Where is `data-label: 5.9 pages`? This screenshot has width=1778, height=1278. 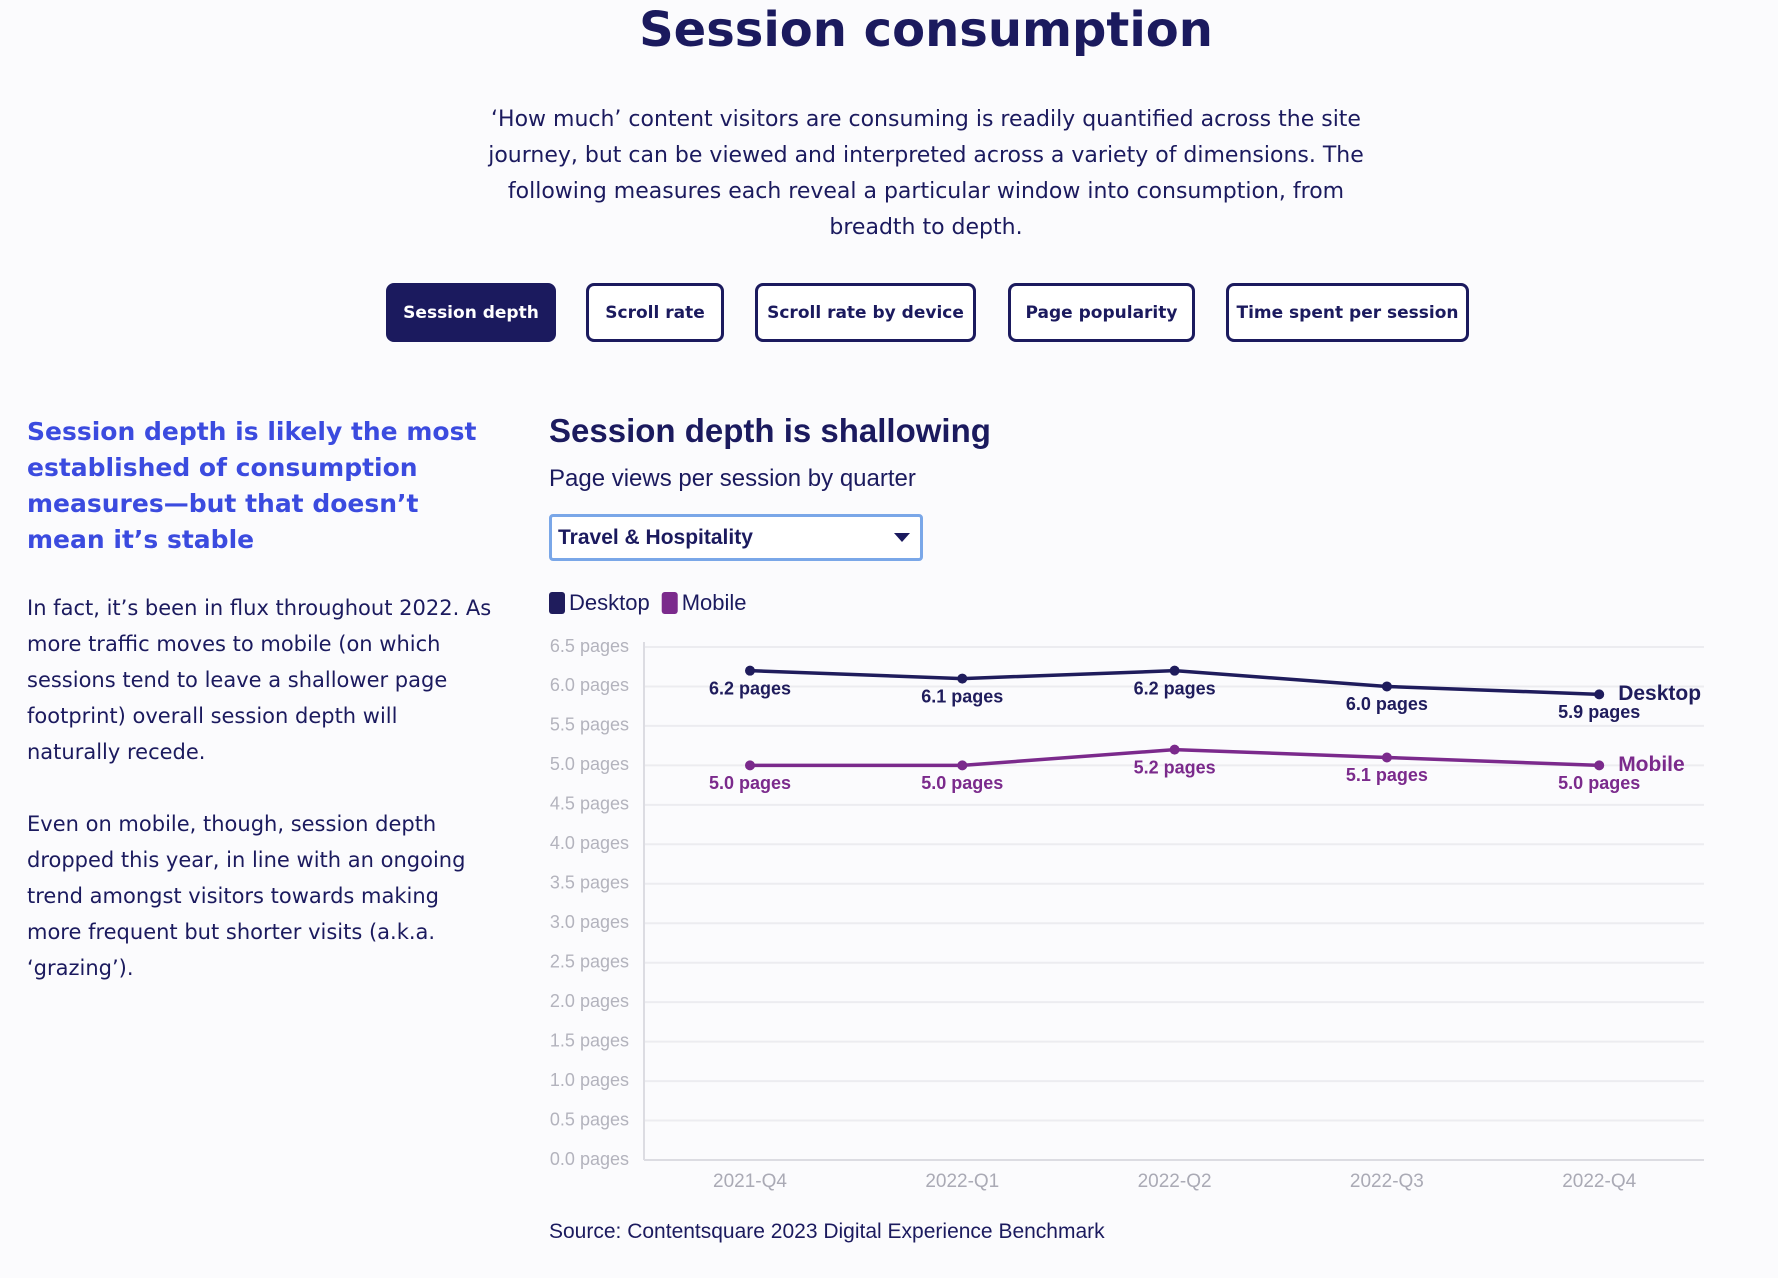
data-label: 5.9 pages is located at coordinates (1599, 712).